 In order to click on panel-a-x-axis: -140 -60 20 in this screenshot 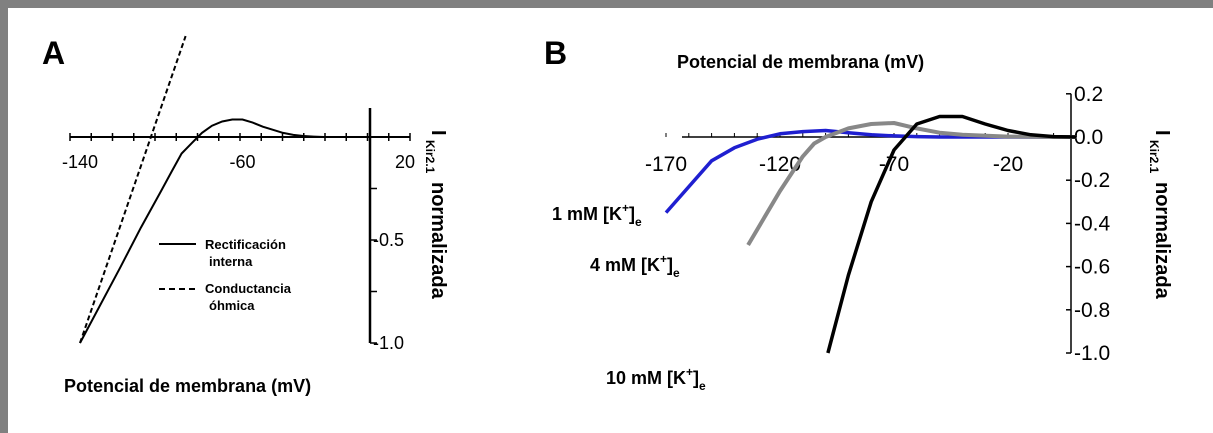, I will do `click(238, 152)`.